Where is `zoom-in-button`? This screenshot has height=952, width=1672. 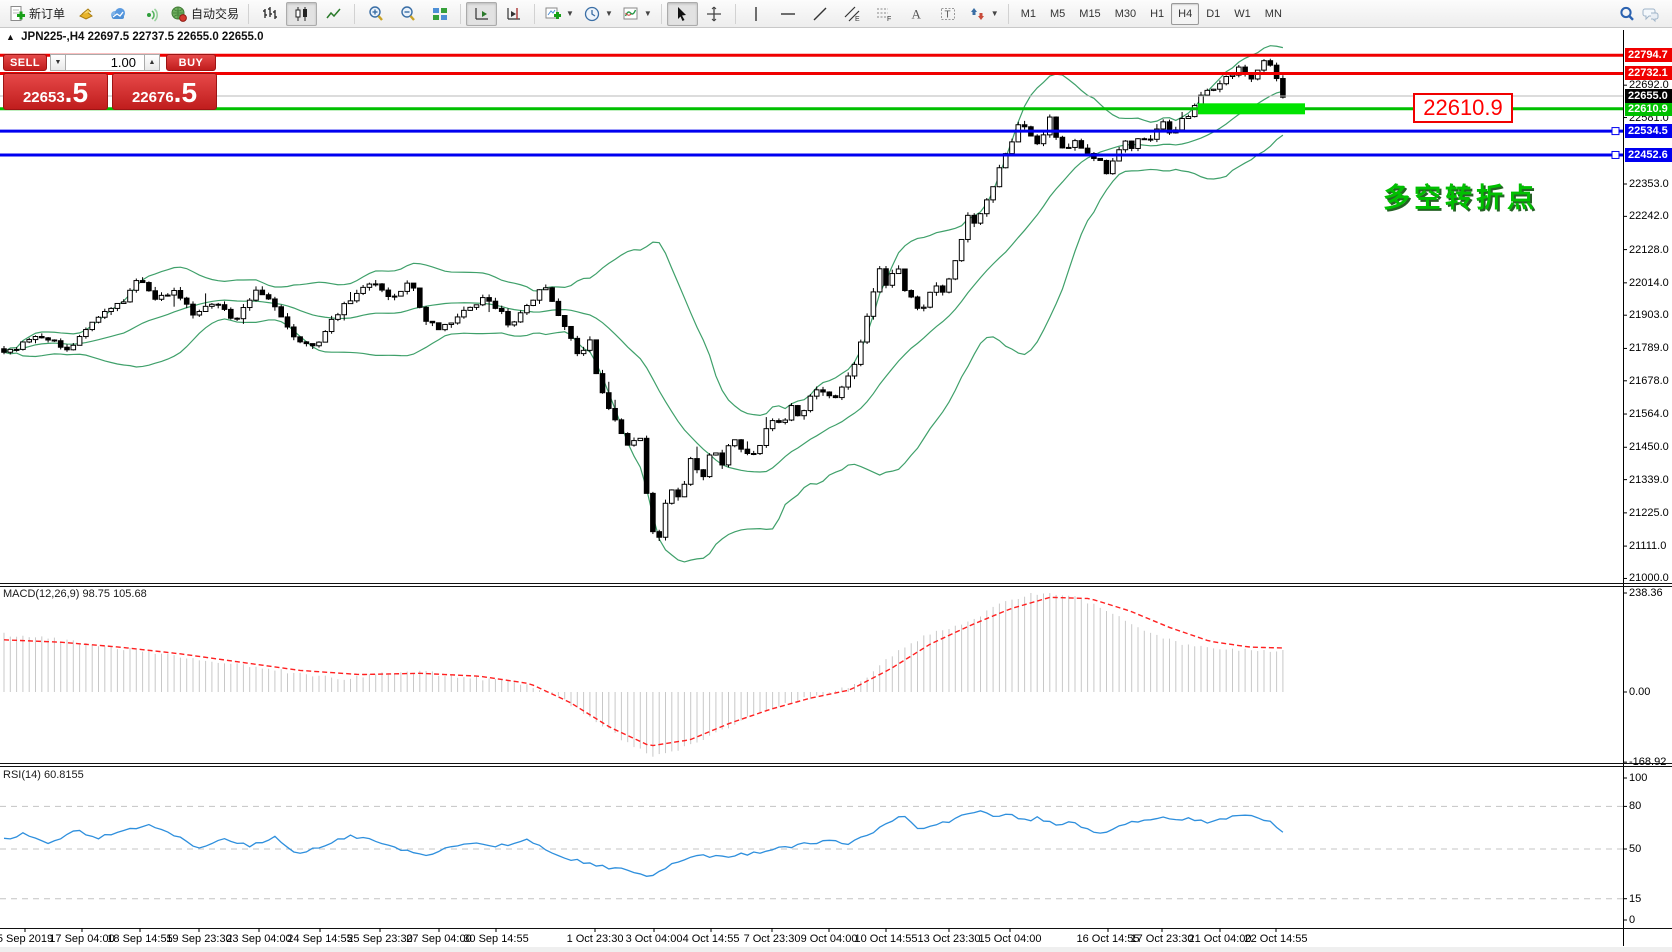
zoom-in-button is located at coordinates (375, 14).